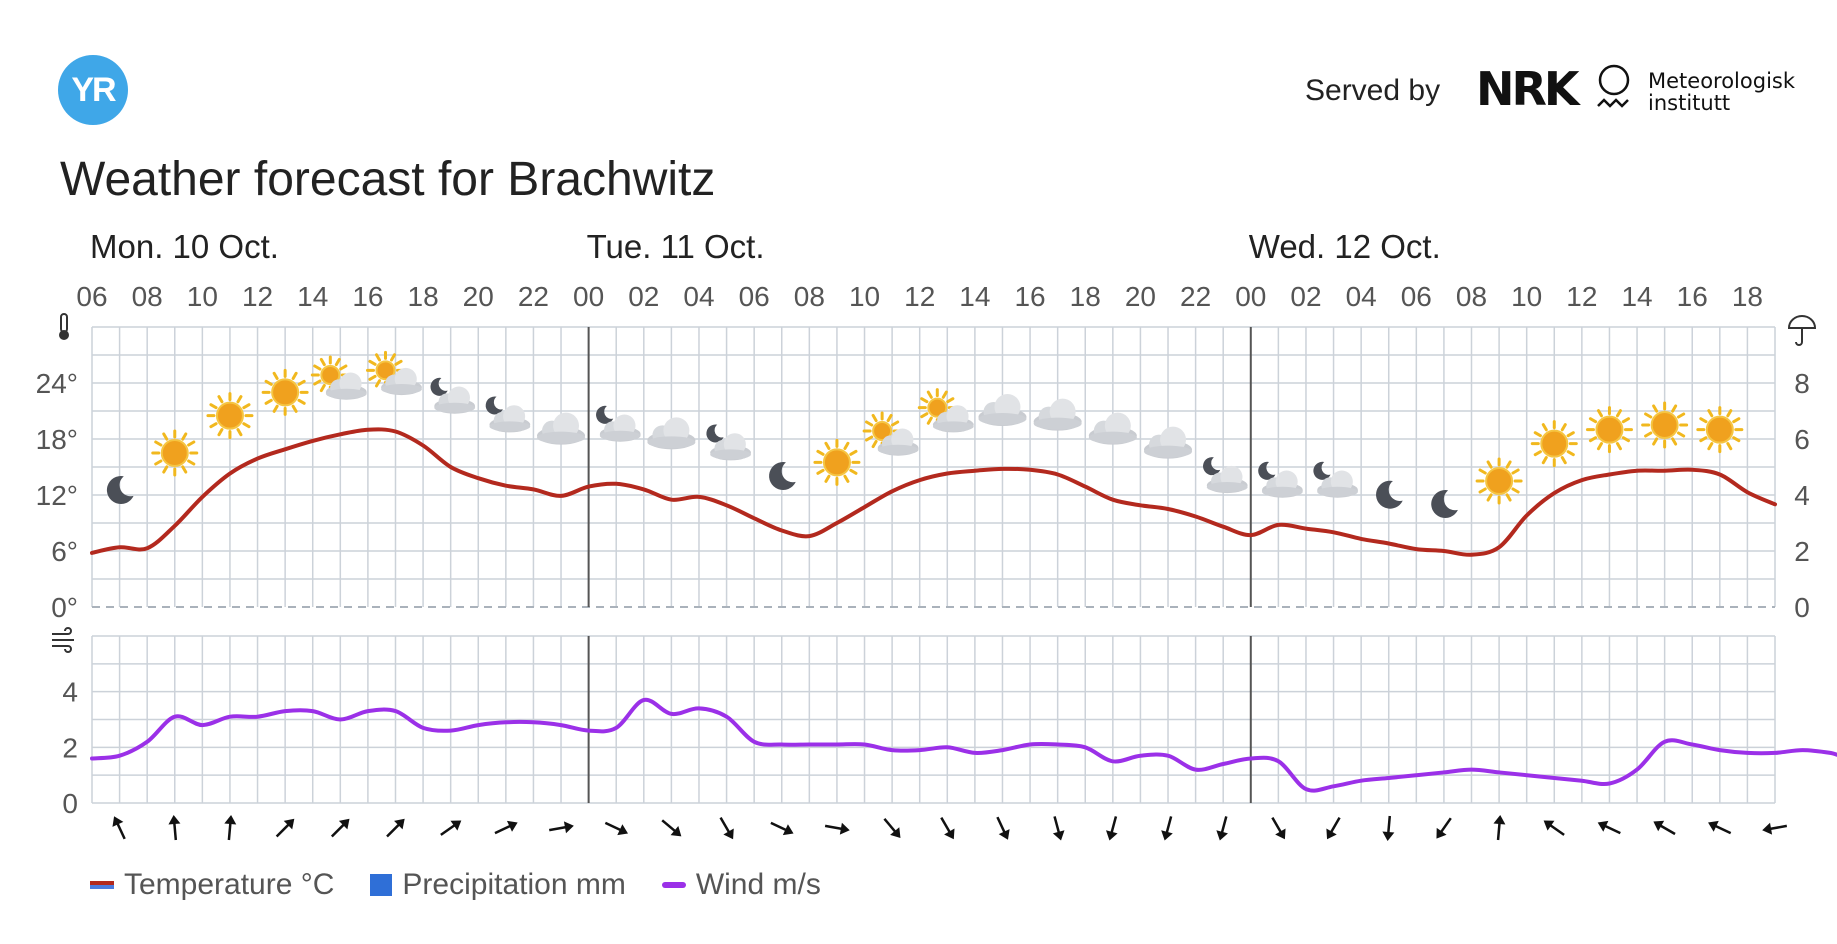  I want to click on temperature-swatch, so click(102, 885).